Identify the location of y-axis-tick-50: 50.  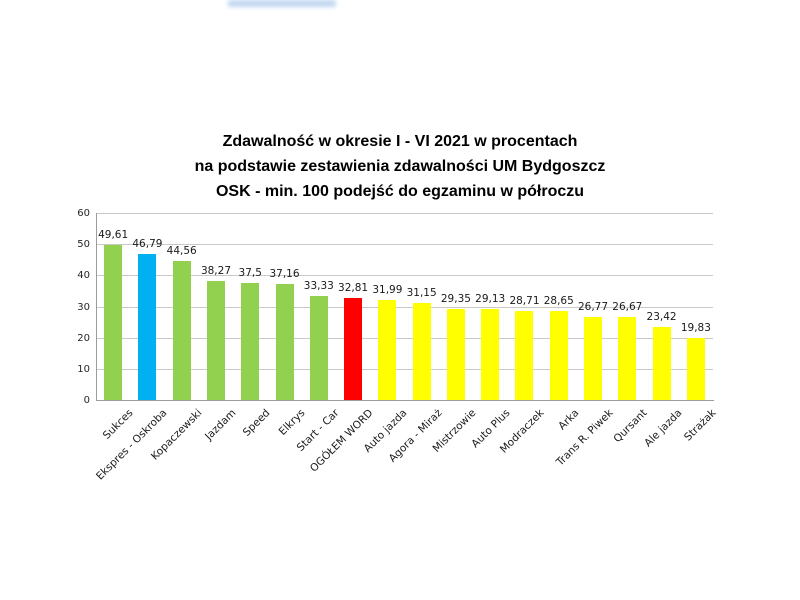
(83, 245).